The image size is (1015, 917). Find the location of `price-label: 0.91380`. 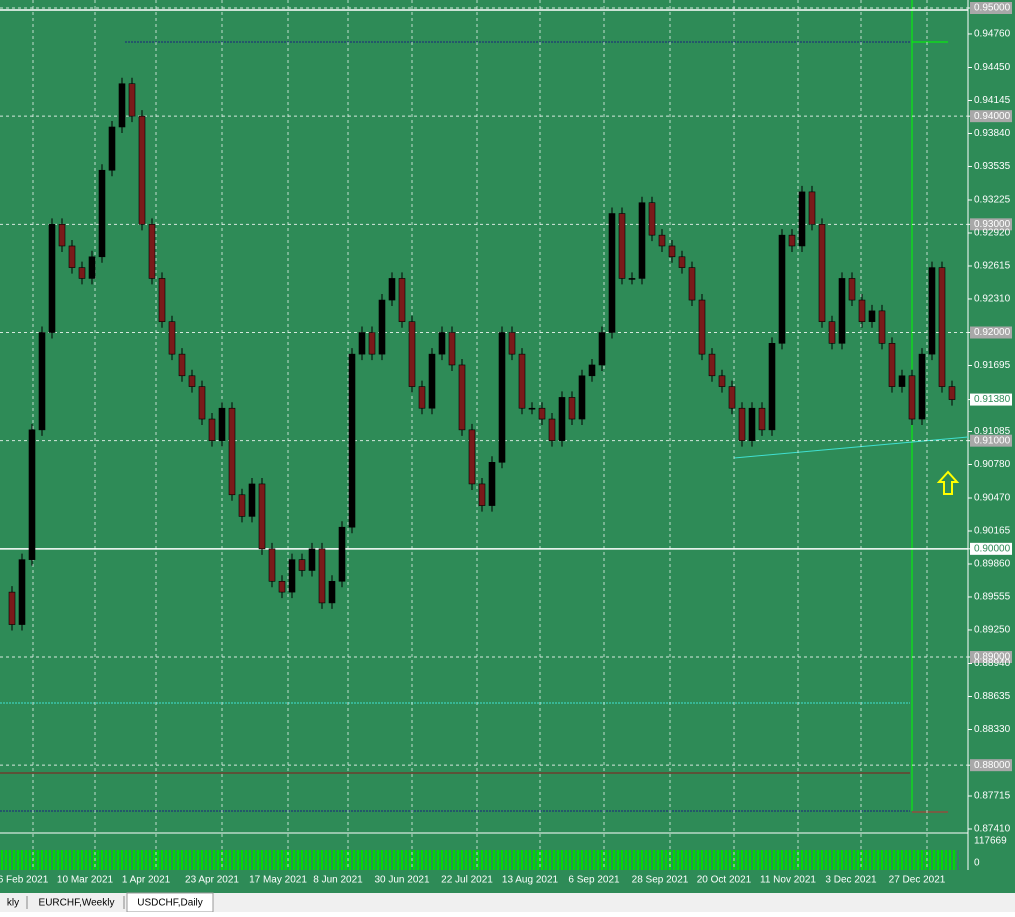

price-label: 0.91380 is located at coordinates (992, 399).